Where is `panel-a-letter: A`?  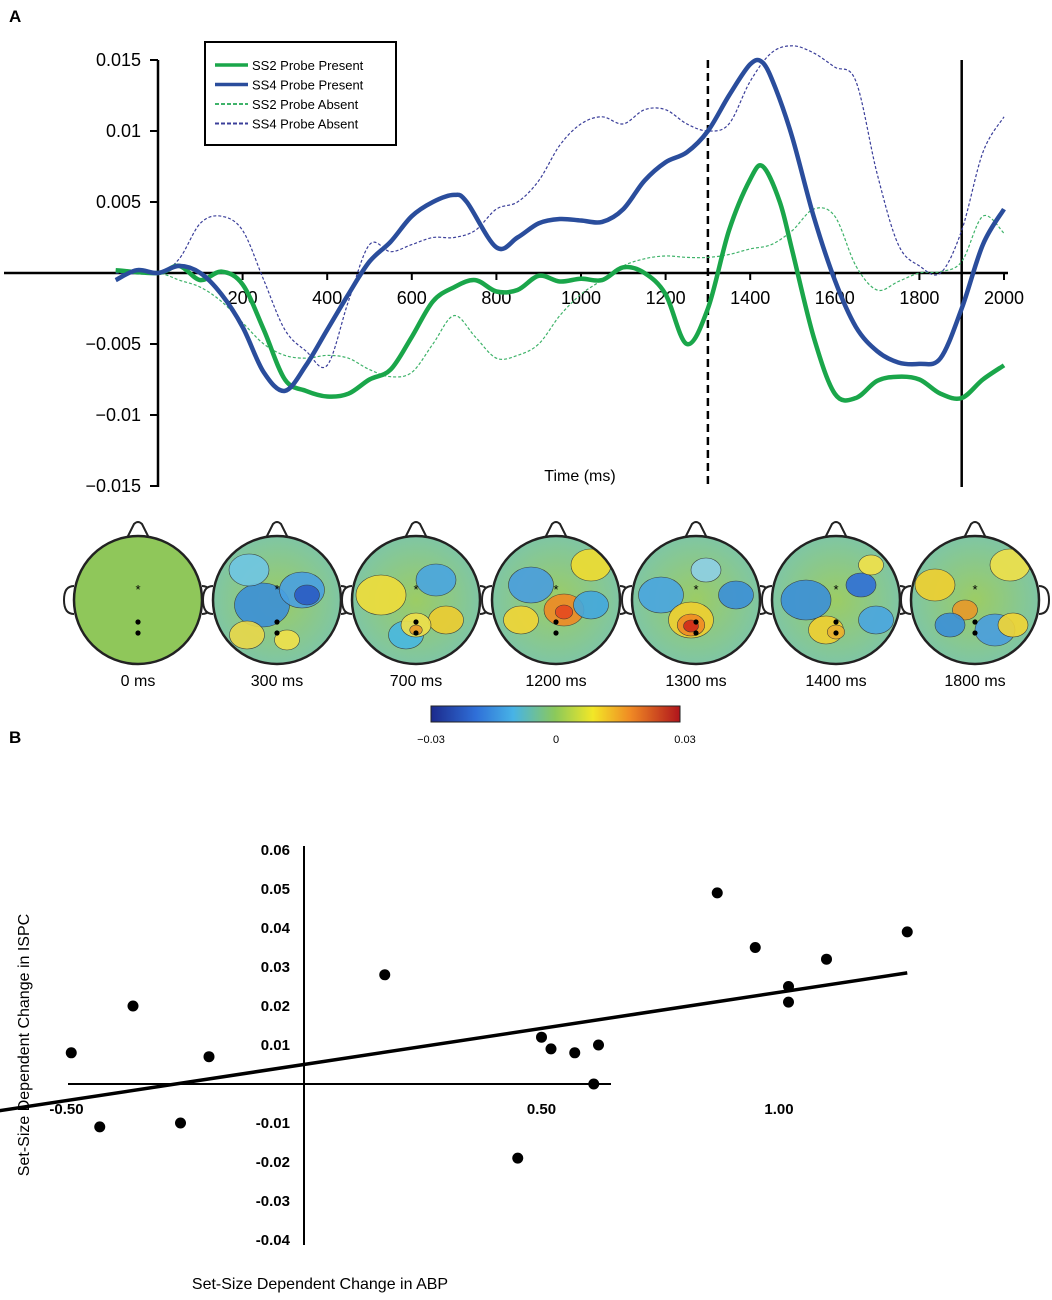
panel-a-letter: A is located at coordinates (15, 16).